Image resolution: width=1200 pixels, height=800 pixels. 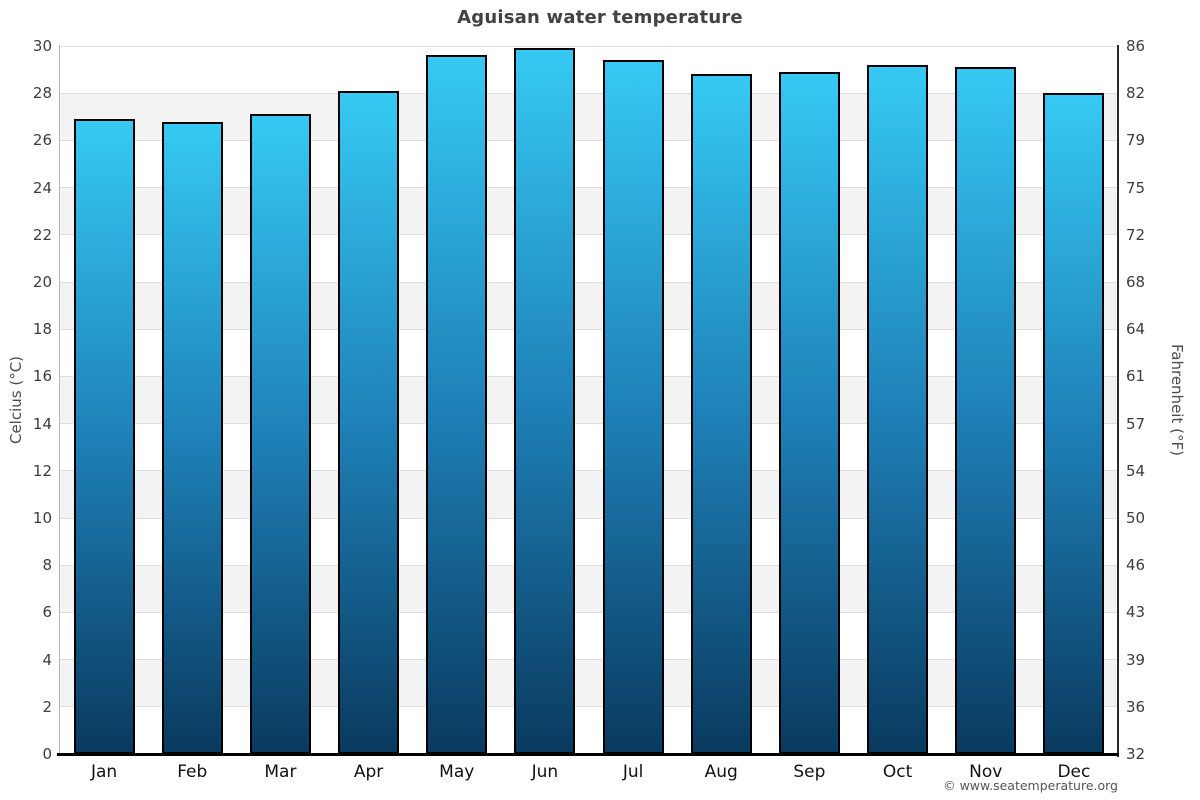 What do you see at coordinates (1136, 565) in the screenshot?
I see `y-tick-label-f-46: 46` at bounding box center [1136, 565].